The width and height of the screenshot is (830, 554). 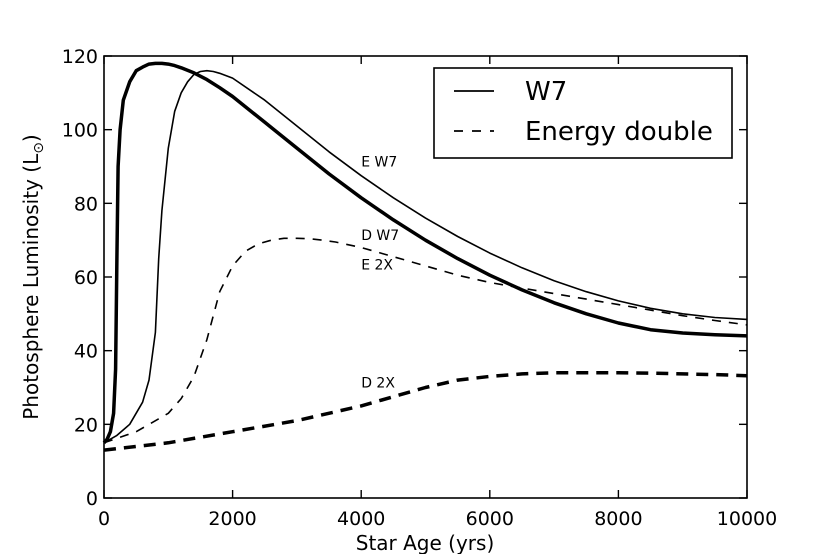 What do you see at coordinates (86, 204) in the screenshot?
I see `y-tick-label: 80` at bounding box center [86, 204].